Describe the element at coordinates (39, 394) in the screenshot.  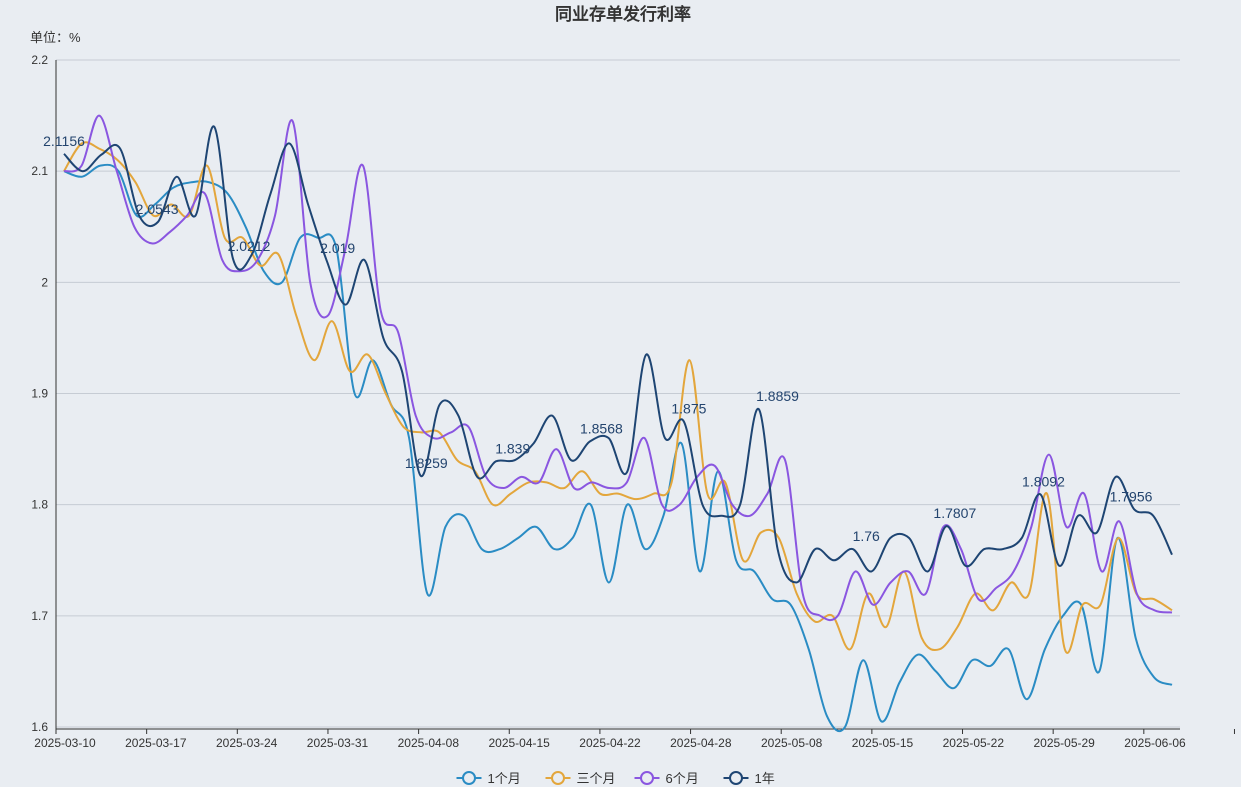
I see `y-tick-label: 1.9` at that location.